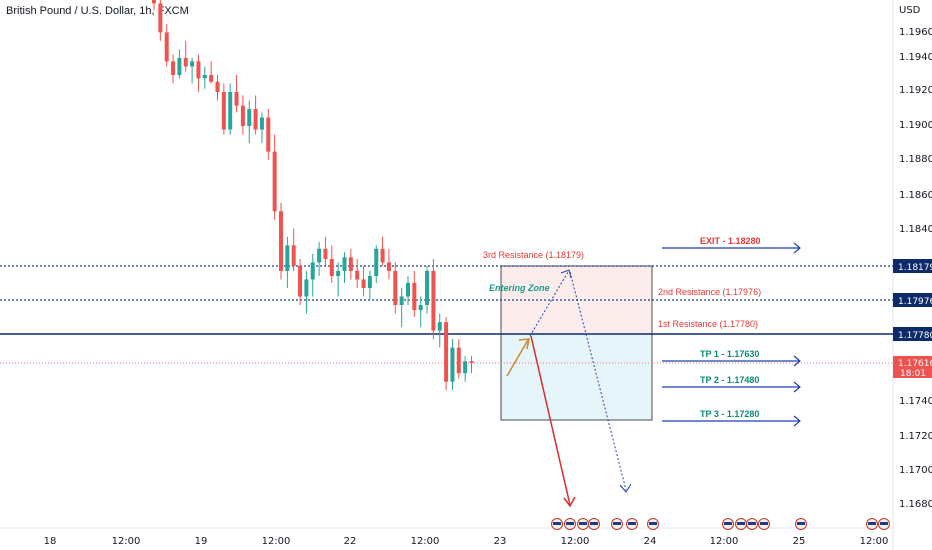 The height and width of the screenshot is (550, 932). What do you see at coordinates (912, 300) in the screenshot?
I see `r2-price-tag: 1.17976` at bounding box center [912, 300].